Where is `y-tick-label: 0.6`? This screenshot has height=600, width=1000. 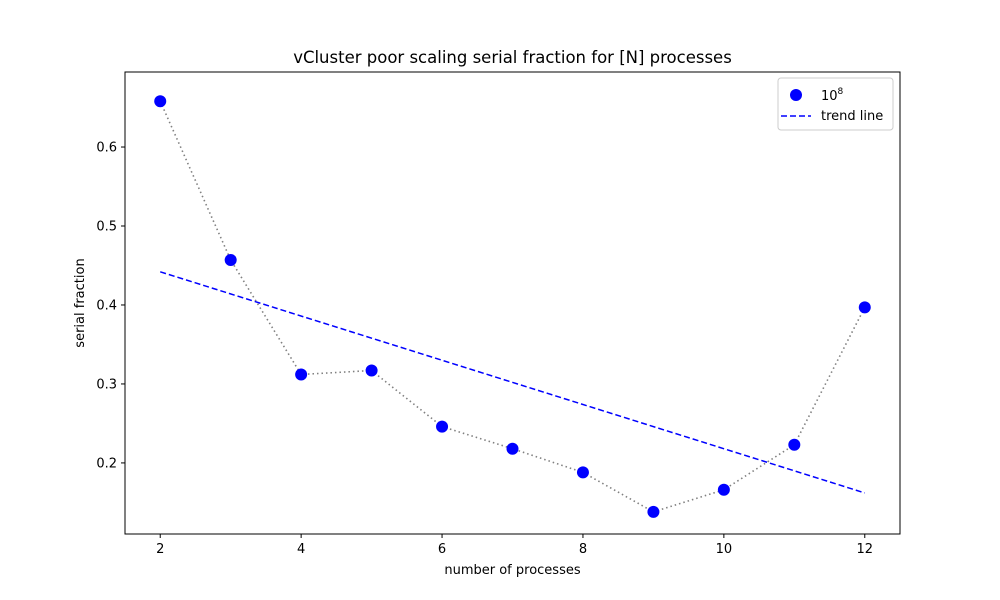
y-tick-label: 0.6 is located at coordinates (106, 148).